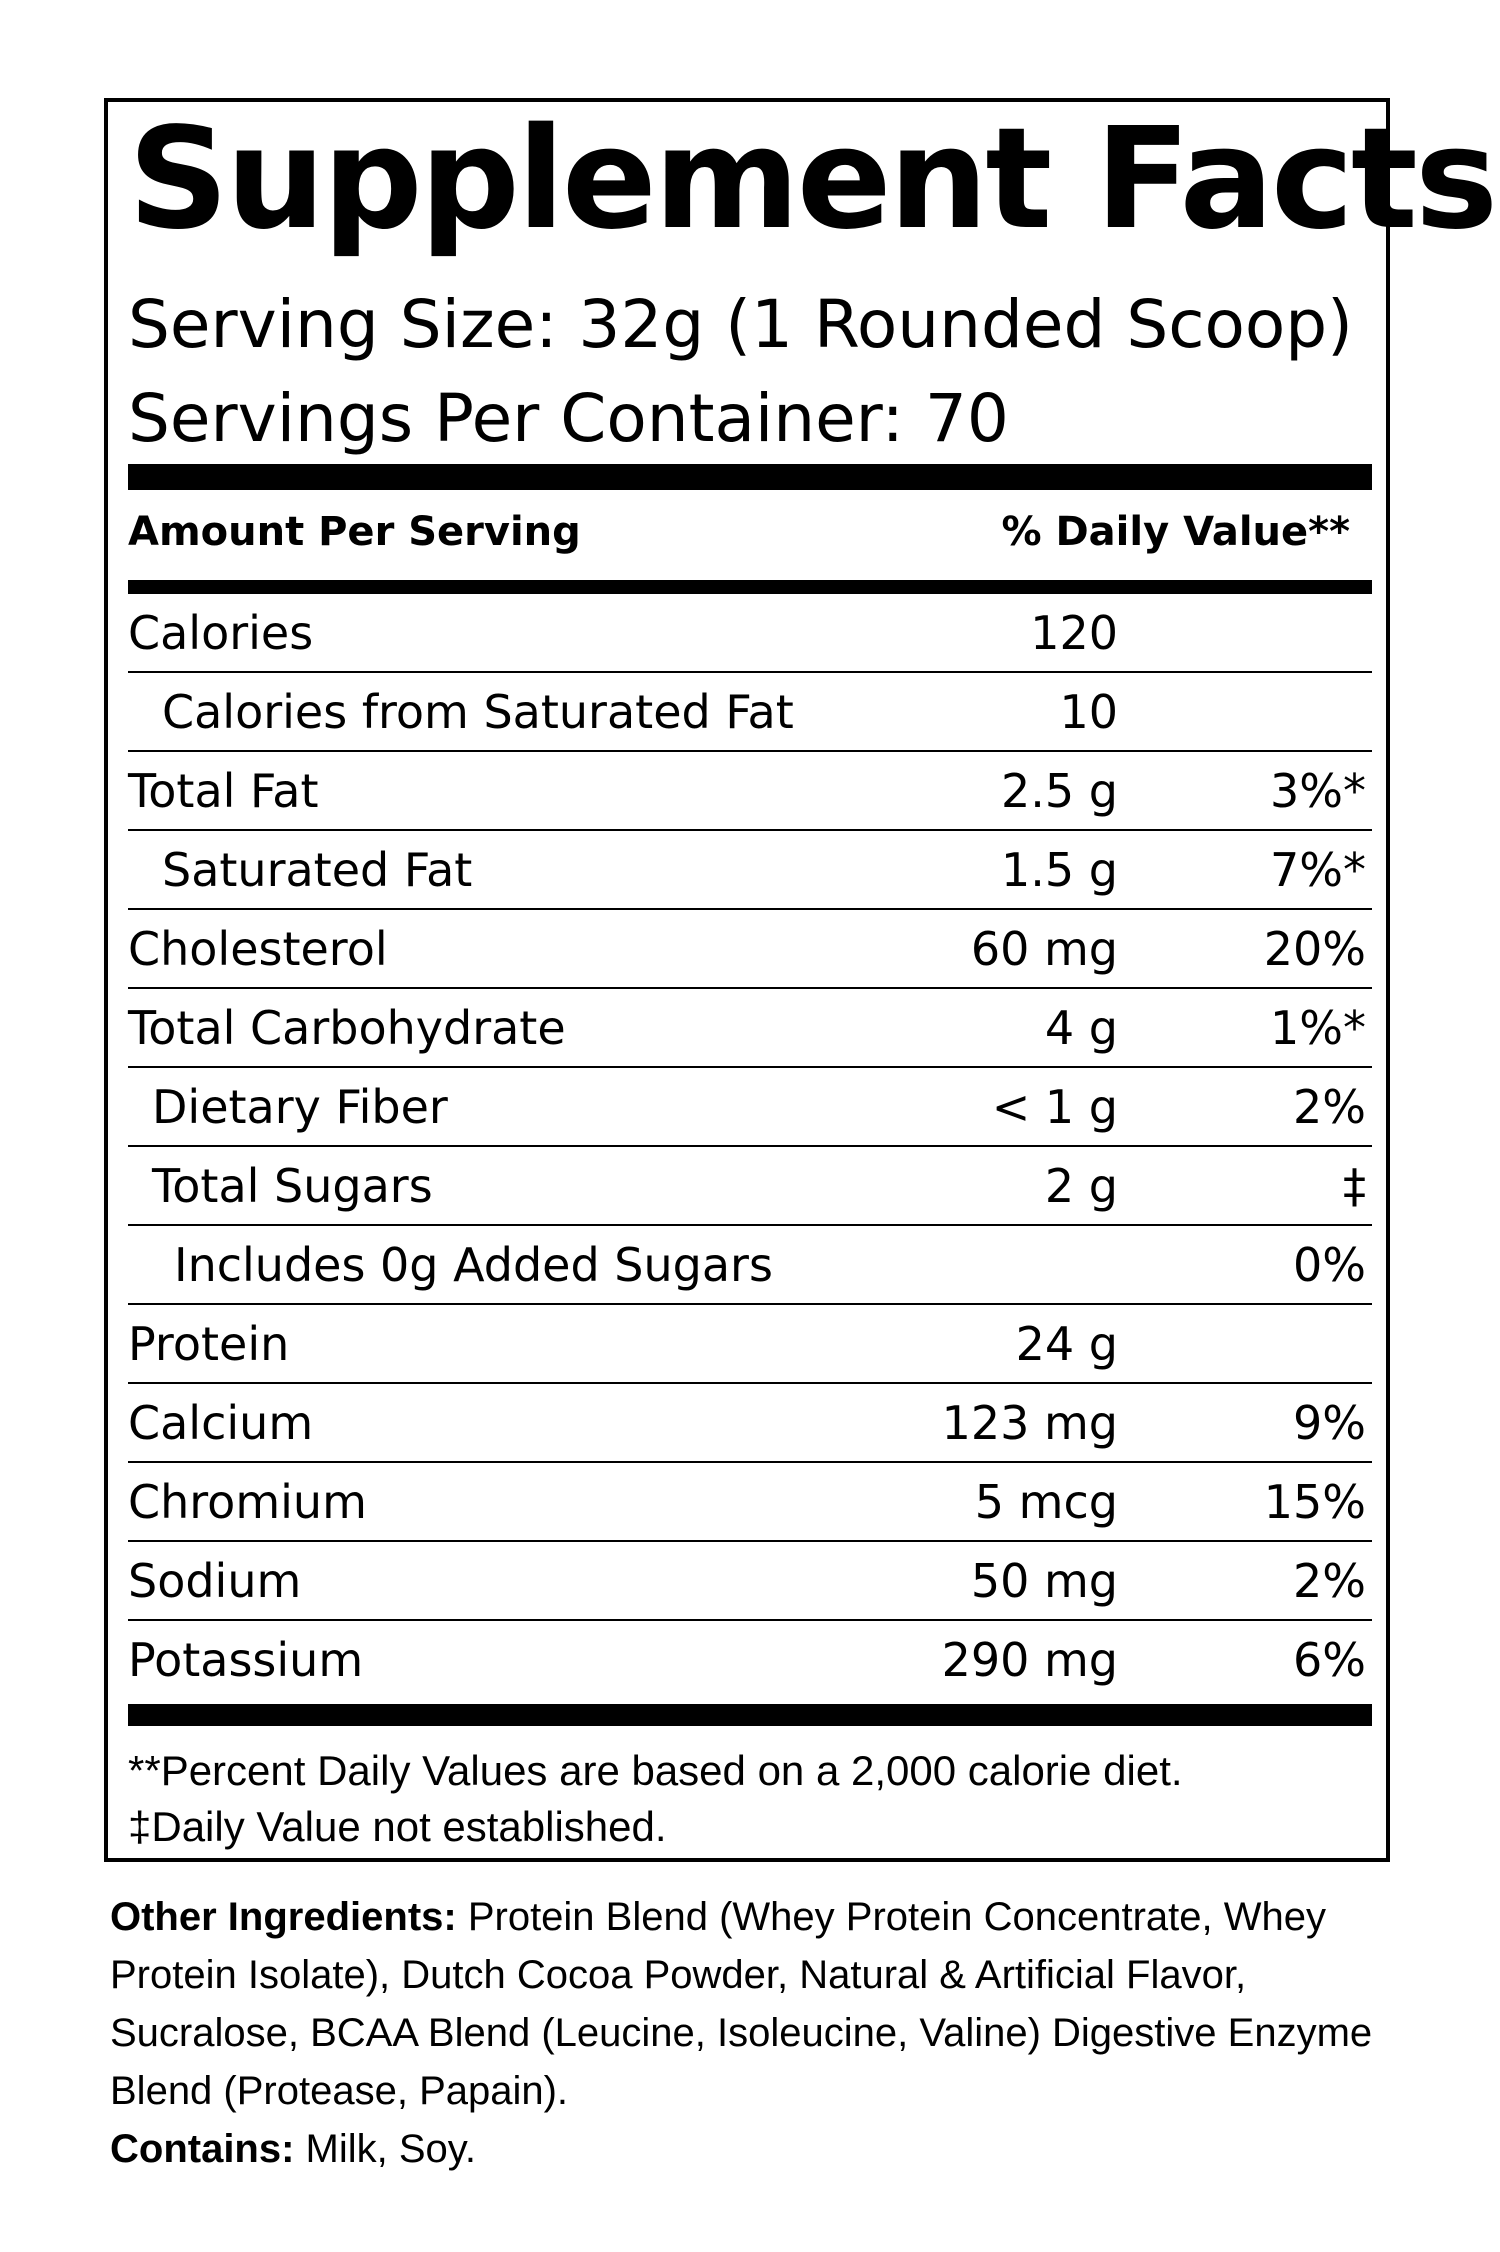 Image resolution: width=1500 pixels, height=2252 pixels. Describe the element at coordinates (1054, 1107) in the screenshot. I see `nutrient-amount: < 1 g` at that location.